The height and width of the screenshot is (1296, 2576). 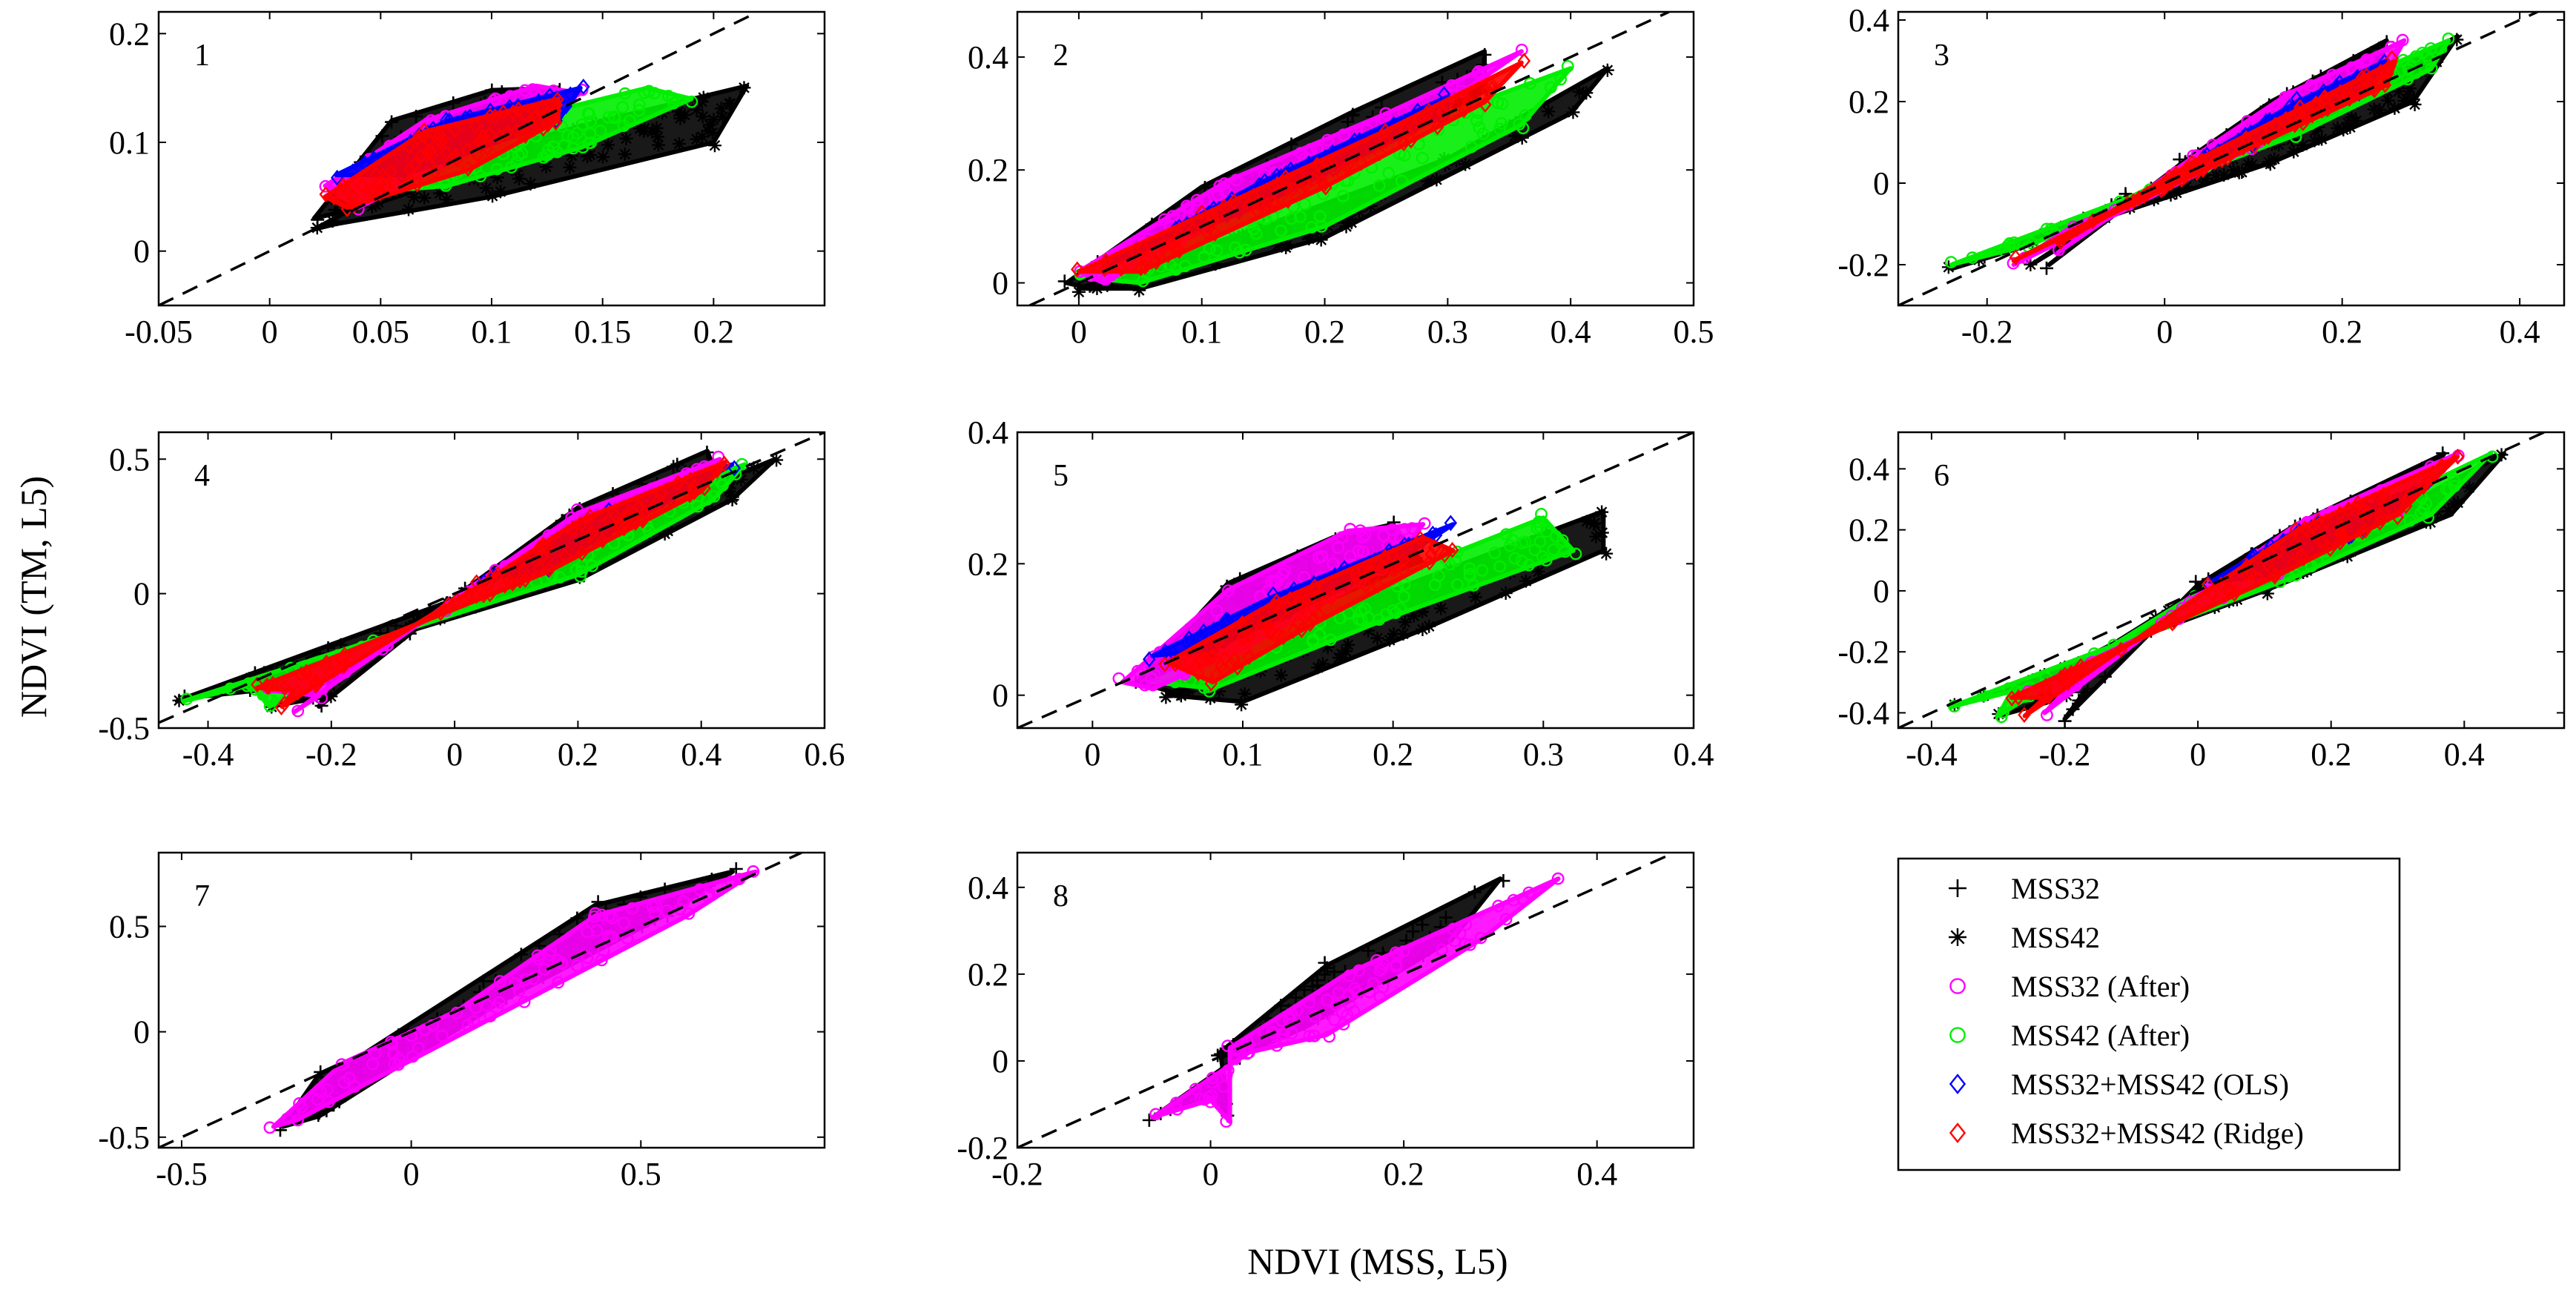 What do you see at coordinates (1941, 476) in the screenshot?
I see `panel-number: 6` at bounding box center [1941, 476].